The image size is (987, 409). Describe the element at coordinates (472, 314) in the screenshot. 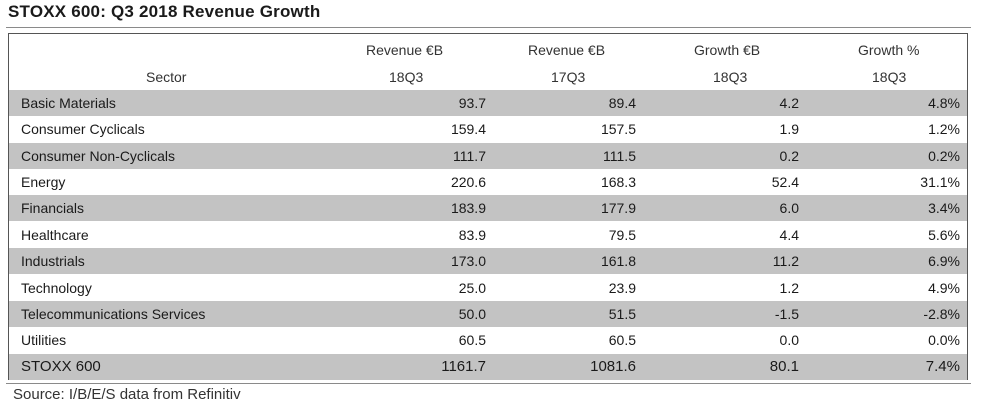

I see `rev18-cell: 50.0` at that location.